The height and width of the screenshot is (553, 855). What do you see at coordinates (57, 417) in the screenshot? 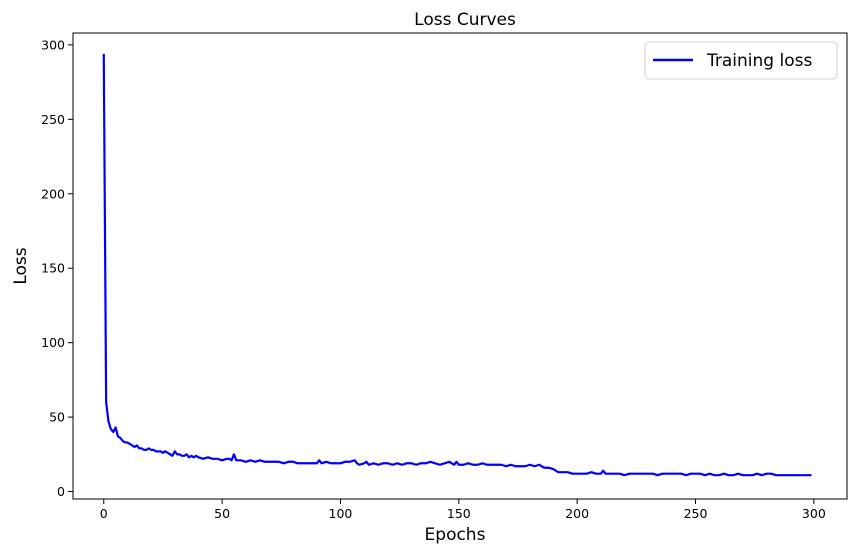
I see `y-tick-label: 50` at bounding box center [57, 417].